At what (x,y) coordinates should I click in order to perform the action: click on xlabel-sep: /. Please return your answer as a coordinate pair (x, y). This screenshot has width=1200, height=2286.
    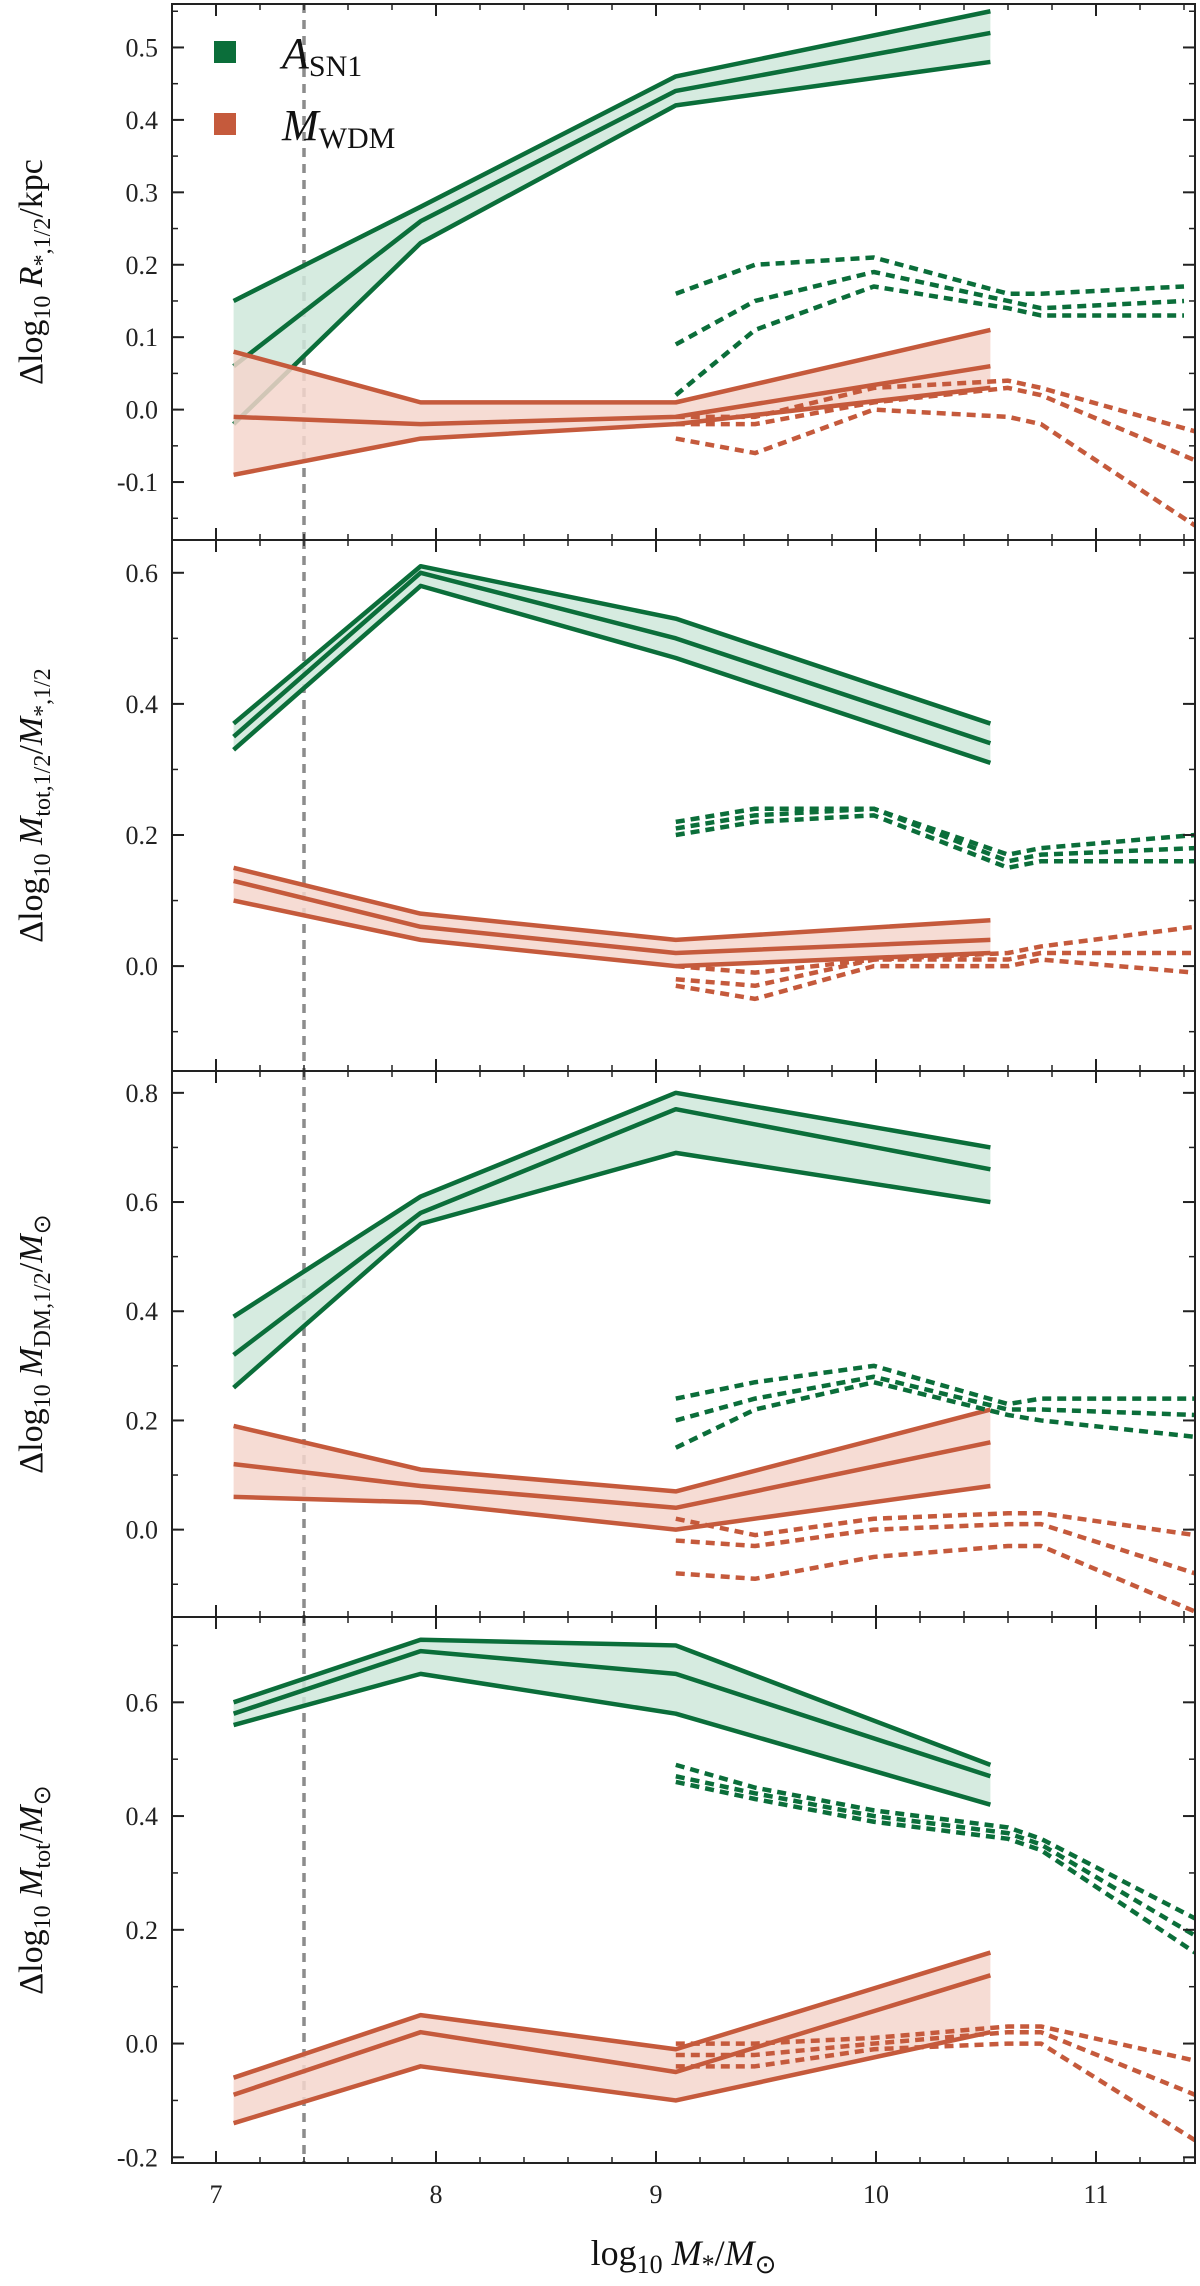
    Looking at the image, I should click on (720, 2253).